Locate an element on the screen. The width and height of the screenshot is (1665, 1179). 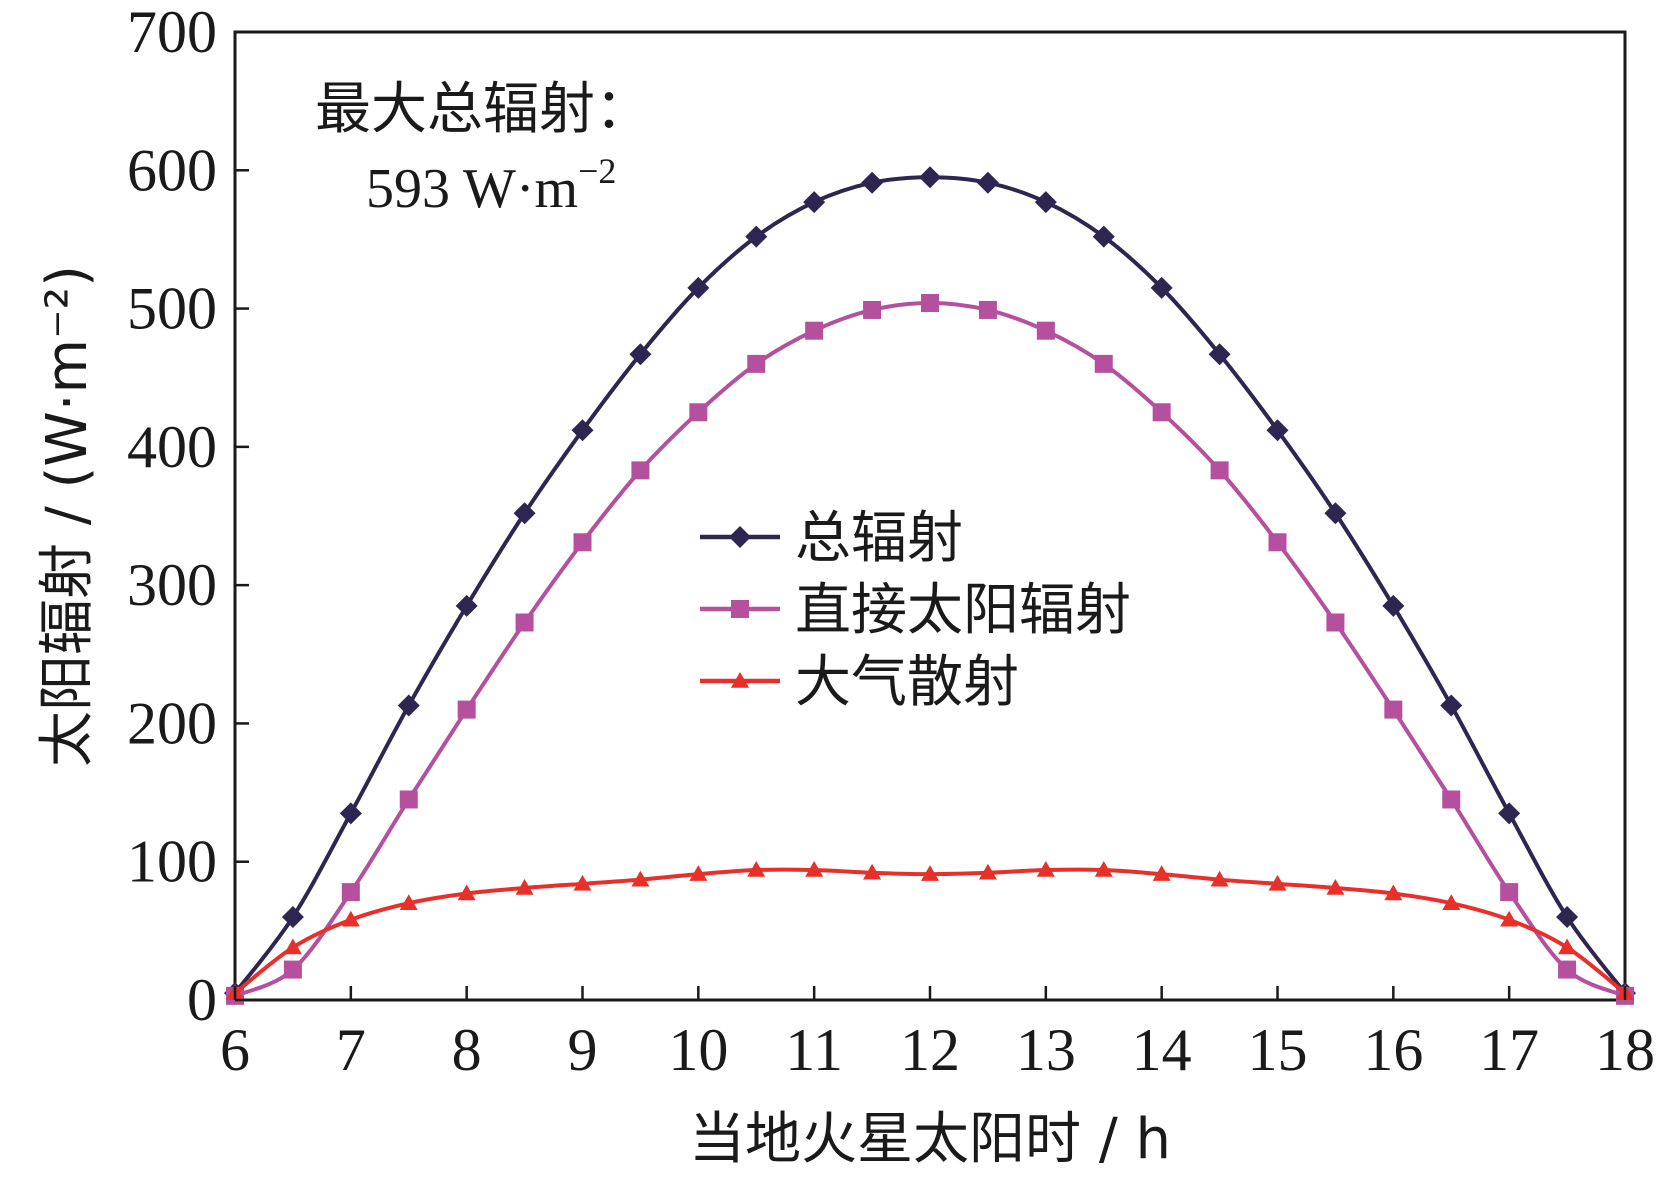
annotation-value-exponent: −2 is located at coordinates (597, 171).